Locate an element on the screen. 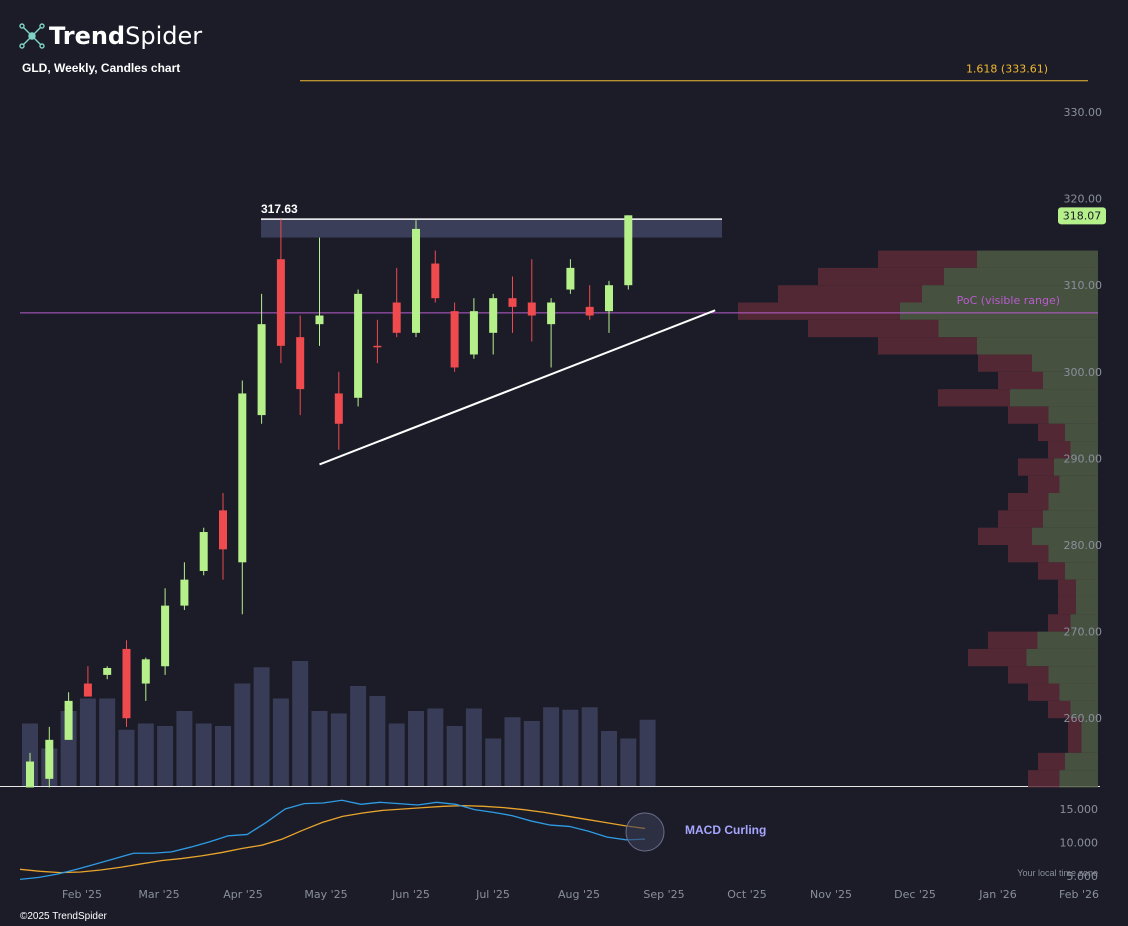 This screenshot has height=926, width=1128. time-tick-label: Aug '25 is located at coordinates (579, 894).